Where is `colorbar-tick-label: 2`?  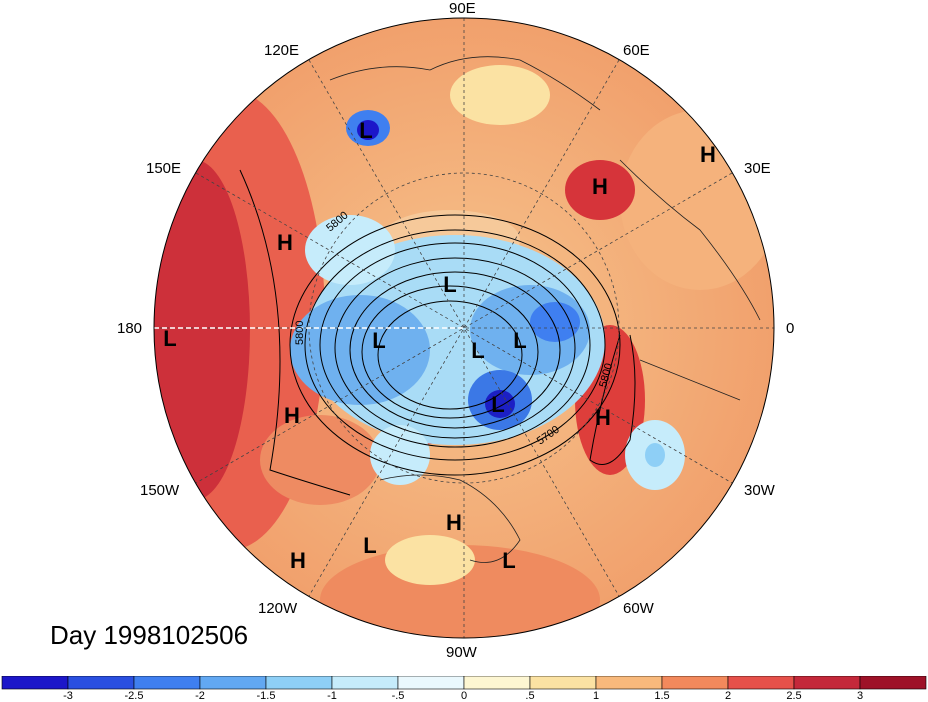 colorbar-tick-label: 2 is located at coordinates (728, 696).